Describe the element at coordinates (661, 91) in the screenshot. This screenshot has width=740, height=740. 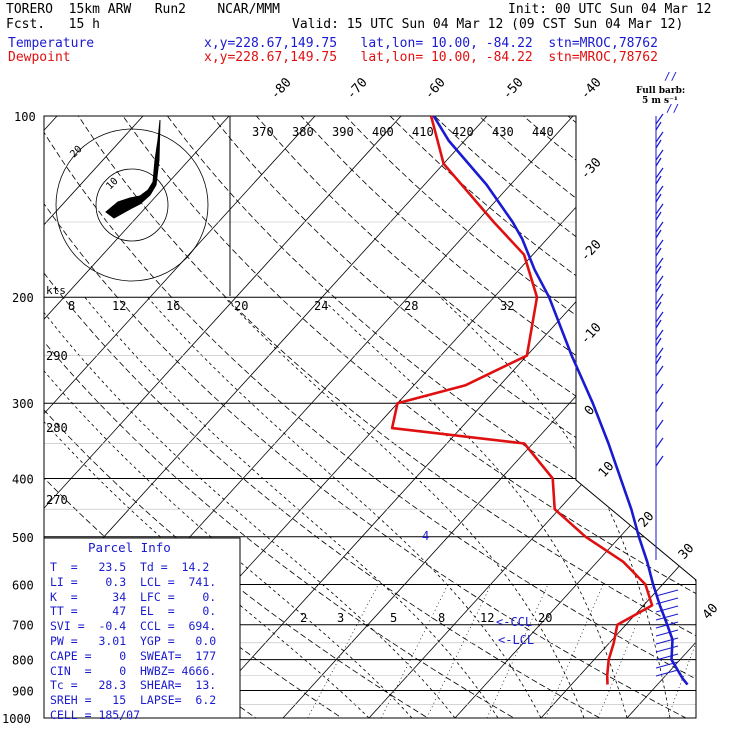
I see `barb-note-line1: Full barb:` at that location.